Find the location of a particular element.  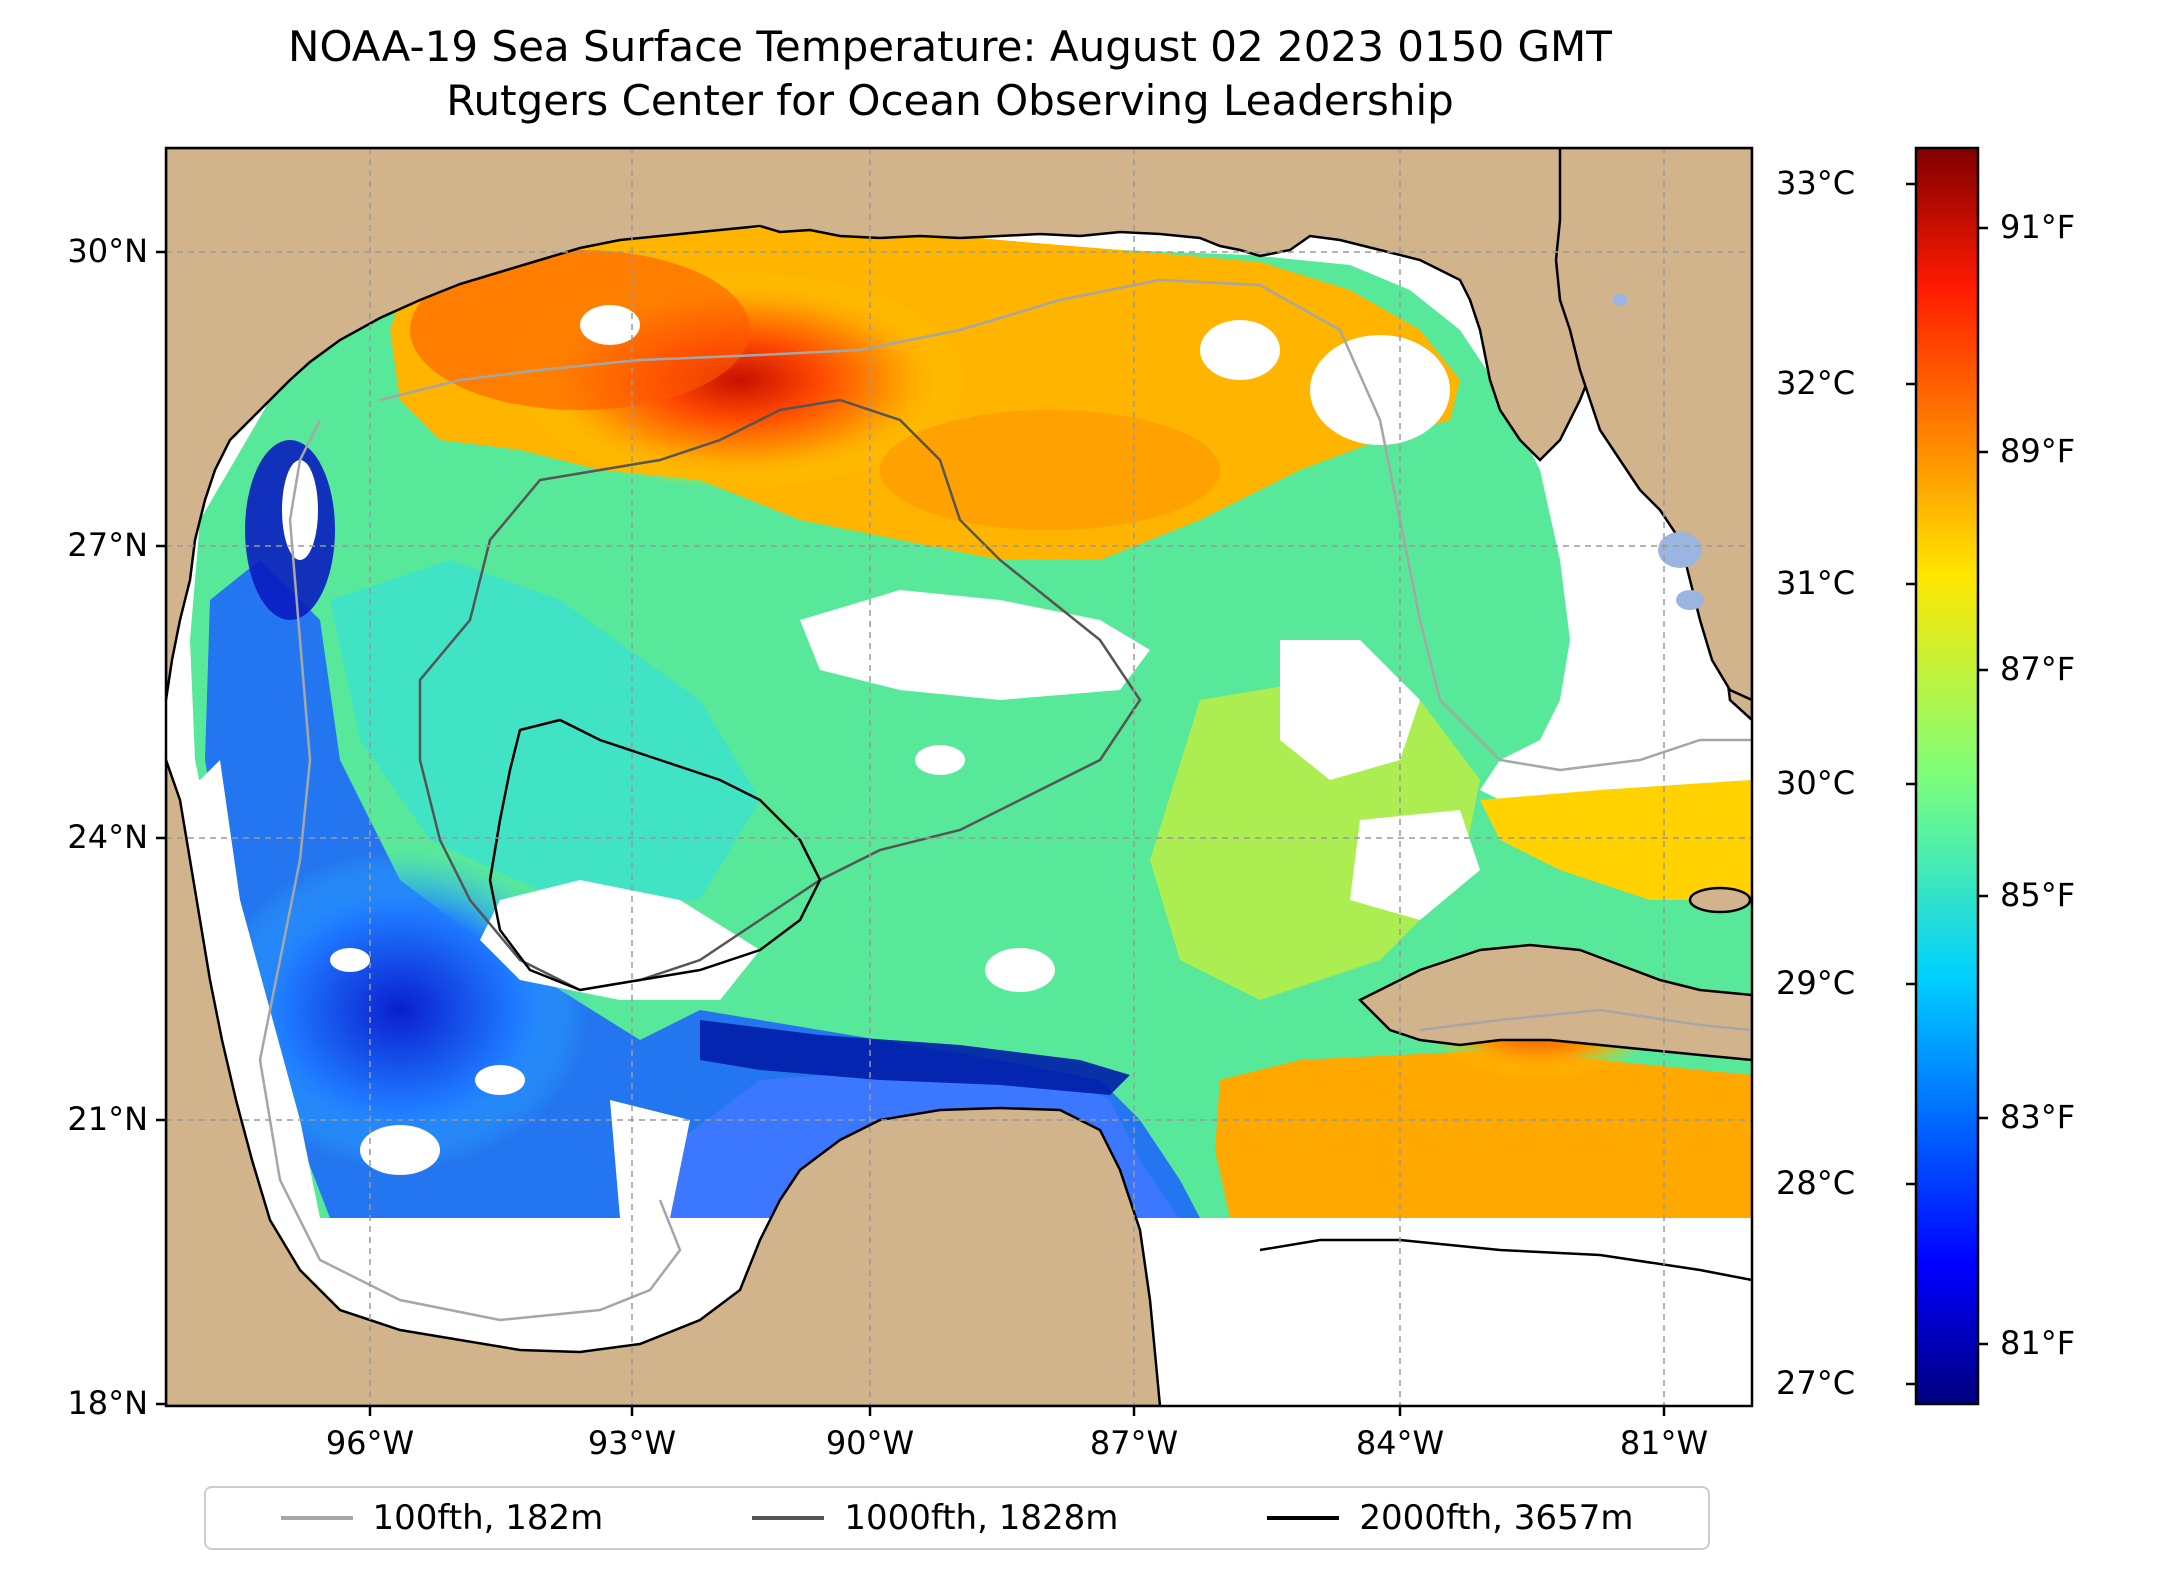

land-florida is located at coordinates (1653, 425).